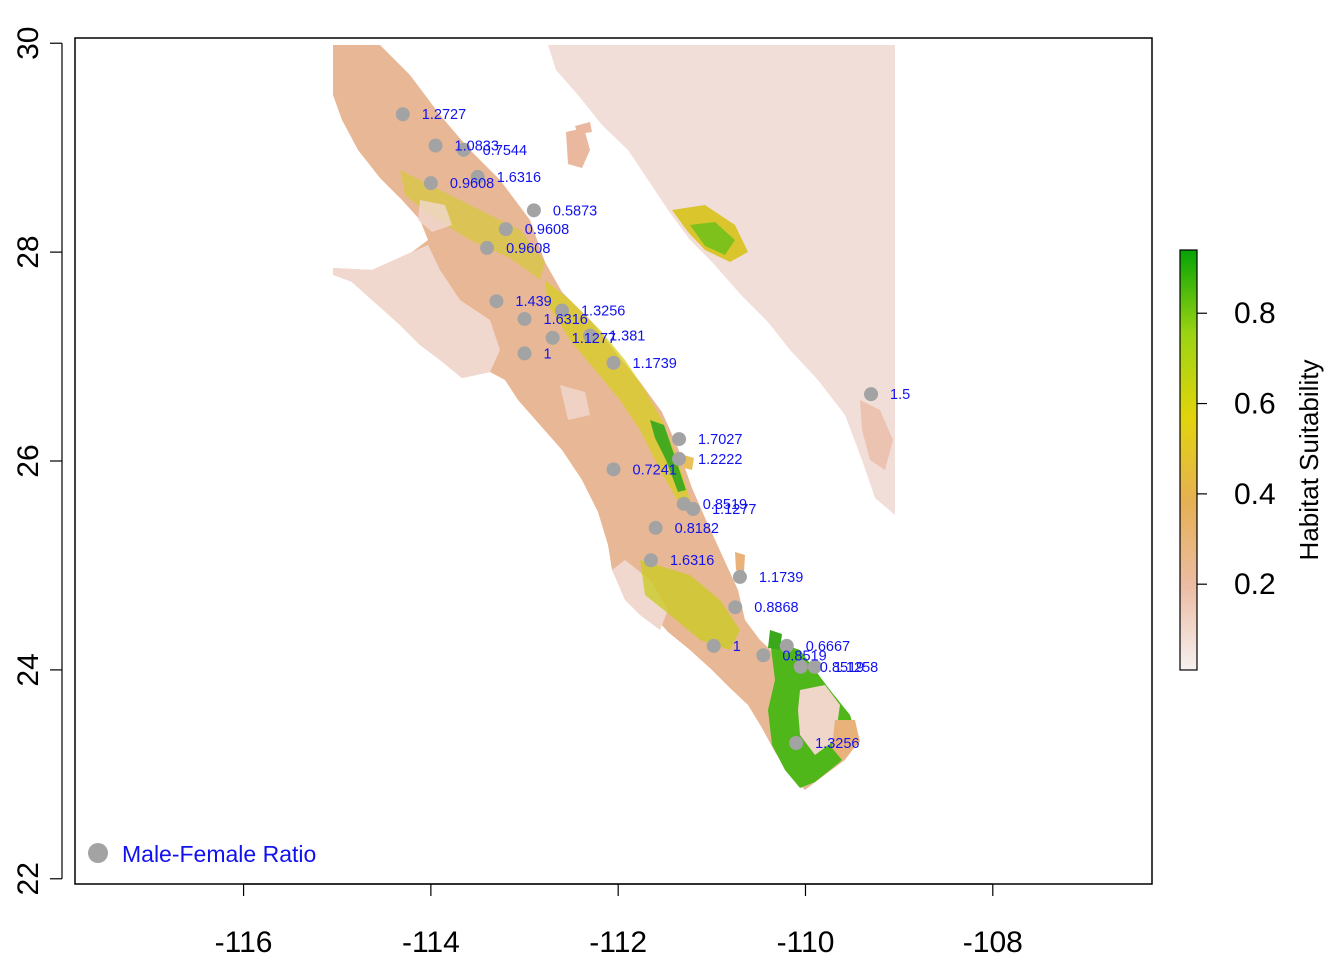 The width and height of the screenshot is (1344, 960). Describe the element at coordinates (697, 529) in the screenshot. I see `ratio-point-label: 0.8182` at that location.